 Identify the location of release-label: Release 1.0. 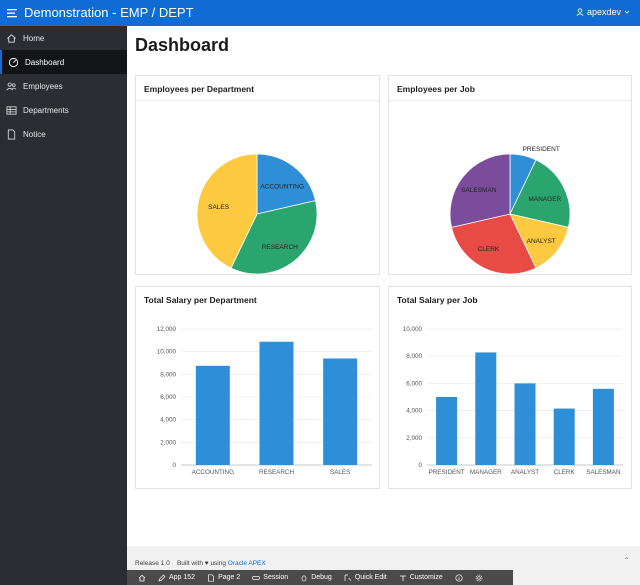
(152, 563).